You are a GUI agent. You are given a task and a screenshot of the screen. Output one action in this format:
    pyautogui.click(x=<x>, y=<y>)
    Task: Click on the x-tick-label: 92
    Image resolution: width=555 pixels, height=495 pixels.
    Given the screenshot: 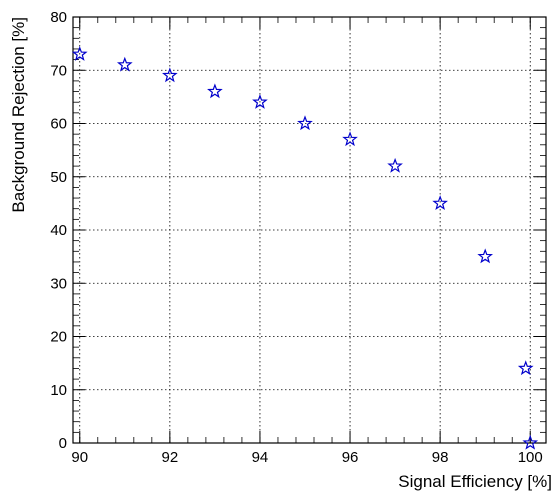 What is the action you would take?
    pyautogui.click(x=170, y=457)
    